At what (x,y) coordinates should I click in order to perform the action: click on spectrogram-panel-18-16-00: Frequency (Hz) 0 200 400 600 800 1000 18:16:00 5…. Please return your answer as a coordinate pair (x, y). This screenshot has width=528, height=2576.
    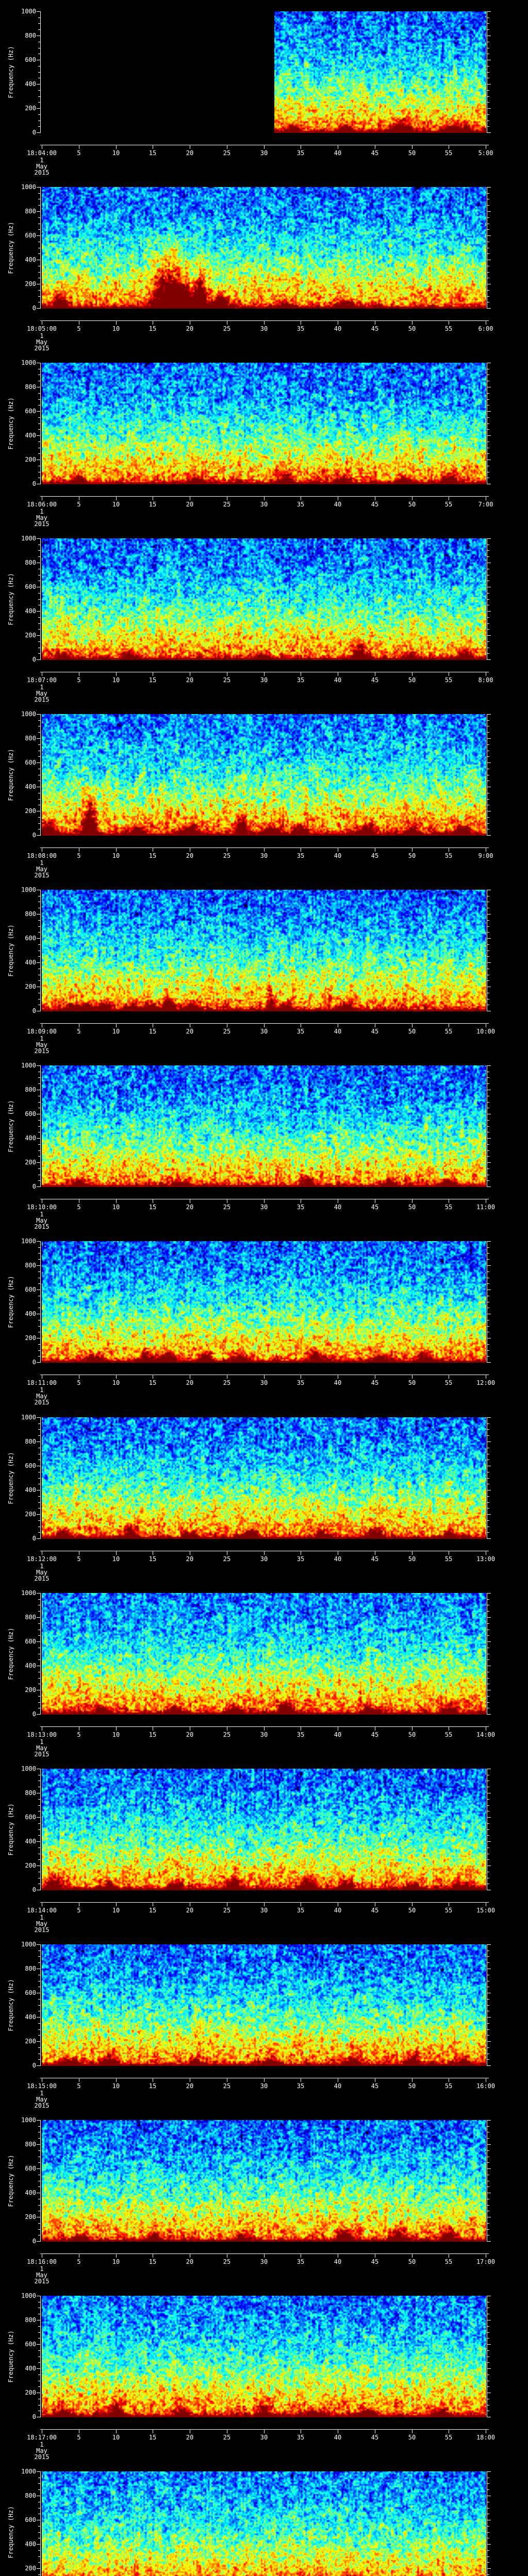
    Looking at the image, I should click on (264, 2197).